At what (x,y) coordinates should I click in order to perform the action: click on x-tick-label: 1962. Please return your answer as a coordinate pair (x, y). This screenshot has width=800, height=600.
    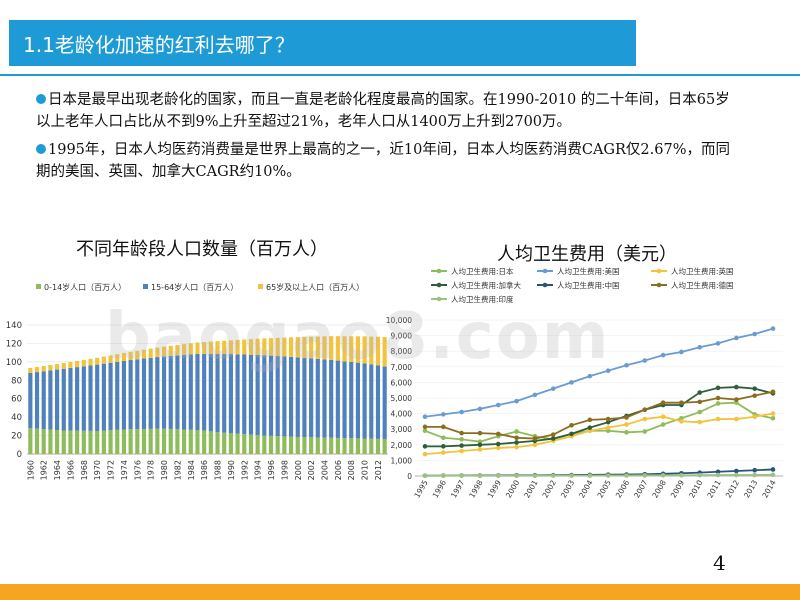
    Looking at the image, I should click on (44, 470).